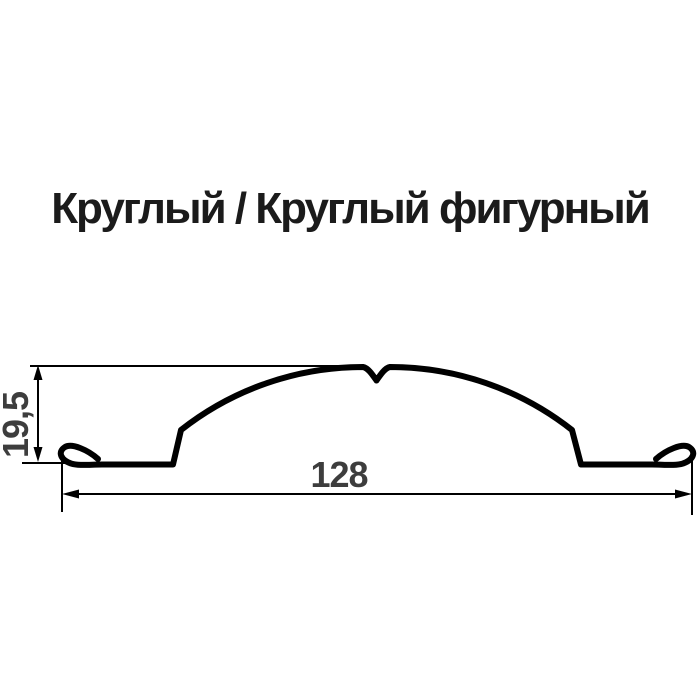 This screenshot has width=700, height=700. What do you see at coordinates (38, 372) in the screenshot?
I see `height-arrow-up-icon` at bounding box center [38, 372].